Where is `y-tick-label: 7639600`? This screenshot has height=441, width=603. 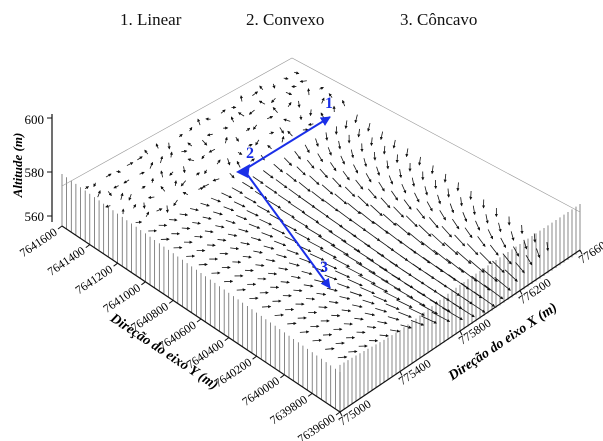 y-tick-label: 7639600 is located at coordinates (316, 426).